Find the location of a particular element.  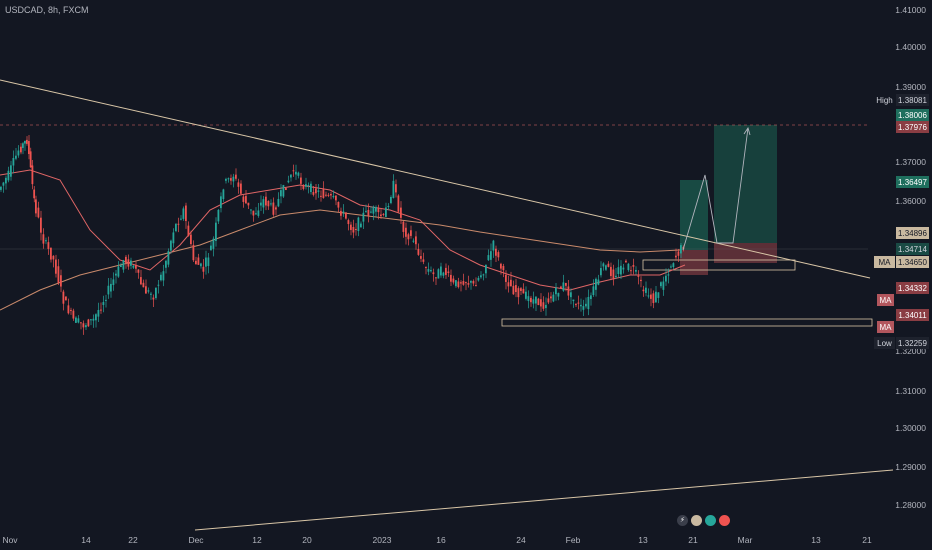

price-badge: 1.34714 is located at coordinates (912, 249).